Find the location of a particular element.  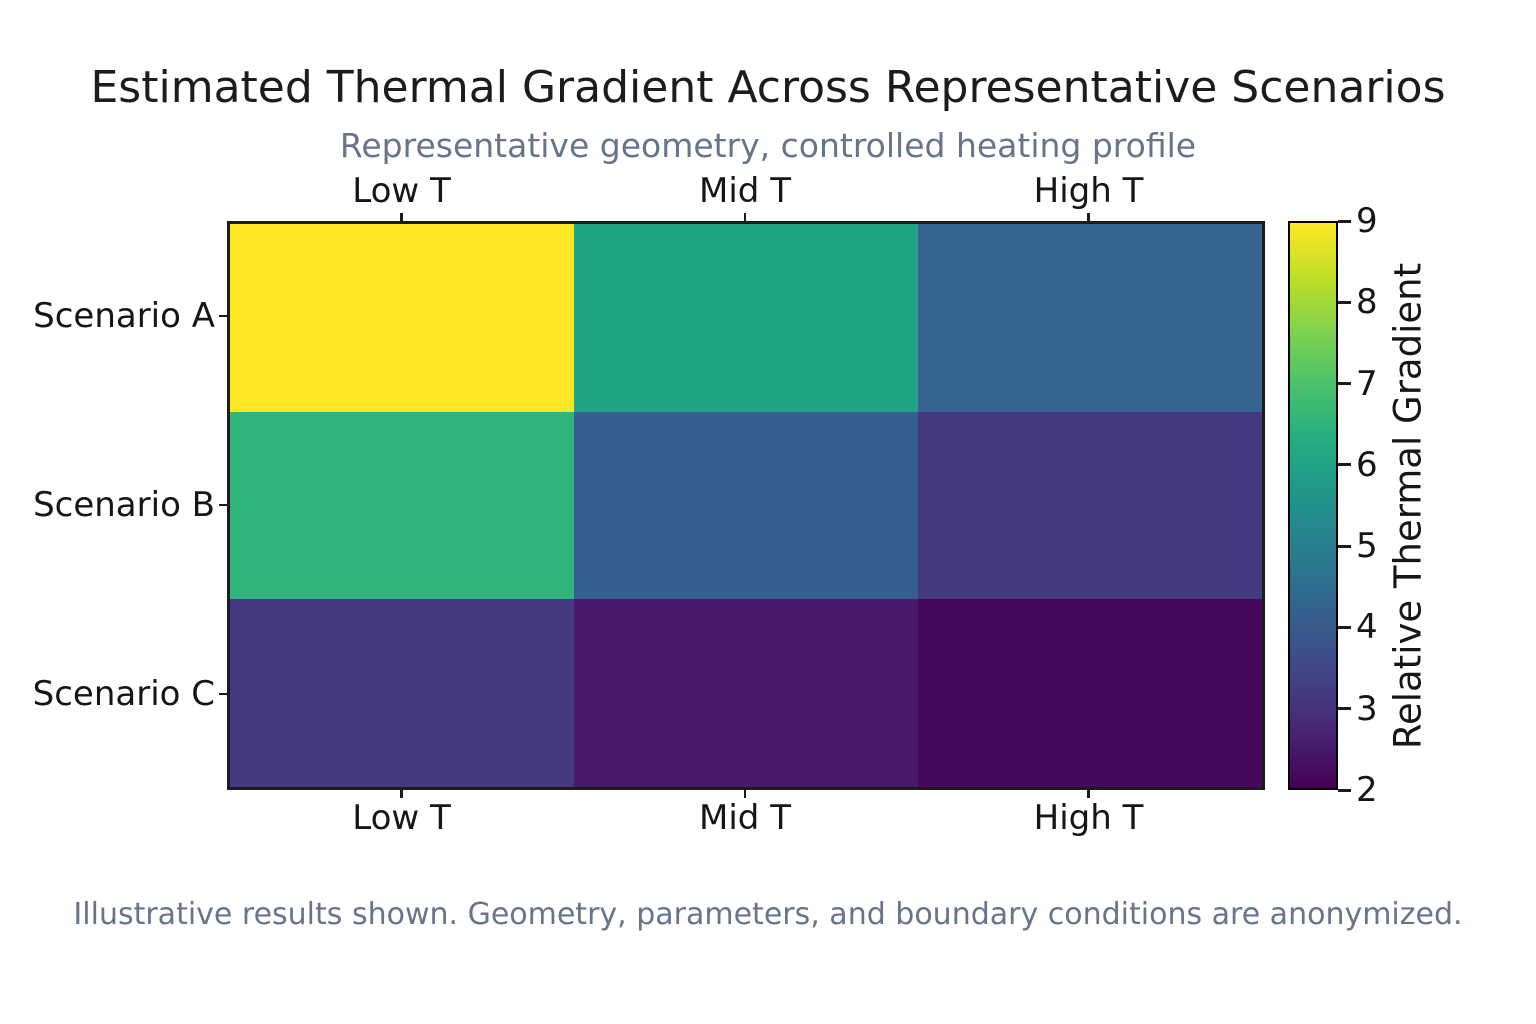

heatmap-cell-r1c1 is located at coordinates (402, 318).